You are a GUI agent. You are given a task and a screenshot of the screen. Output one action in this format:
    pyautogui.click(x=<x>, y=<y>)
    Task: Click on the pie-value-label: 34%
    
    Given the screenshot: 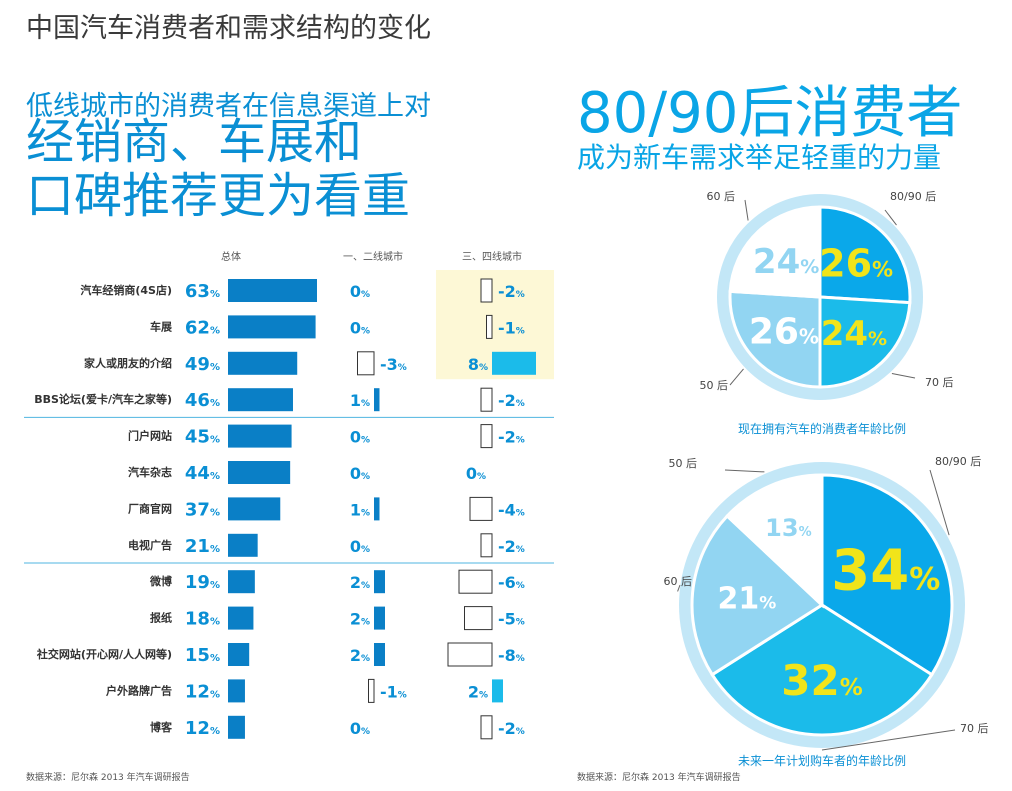 What is the action you would take?
    pyautogui.click(x=885, y=571)
    